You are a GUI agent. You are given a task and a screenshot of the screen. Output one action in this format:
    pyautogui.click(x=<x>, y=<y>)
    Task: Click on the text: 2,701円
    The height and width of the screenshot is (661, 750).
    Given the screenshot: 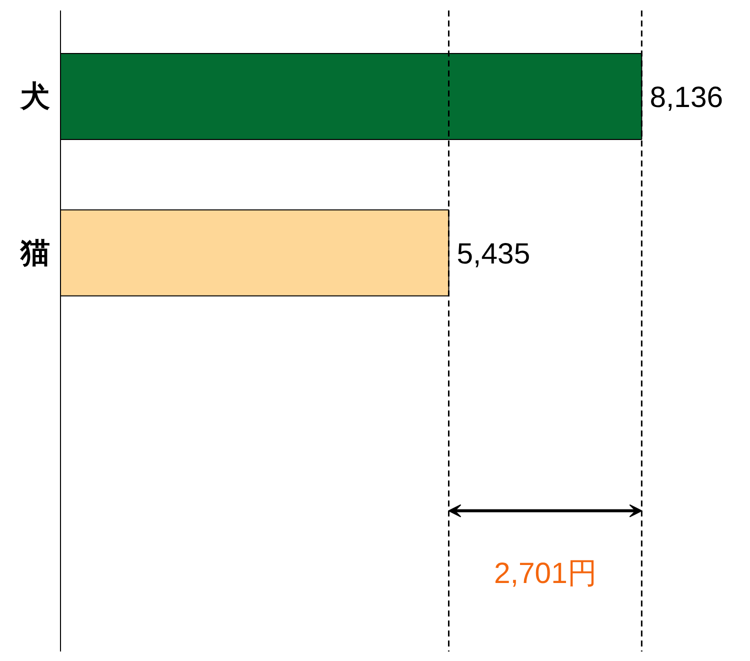 What is the action you would take?
    pyautogui.click(x=545, y=573)
    